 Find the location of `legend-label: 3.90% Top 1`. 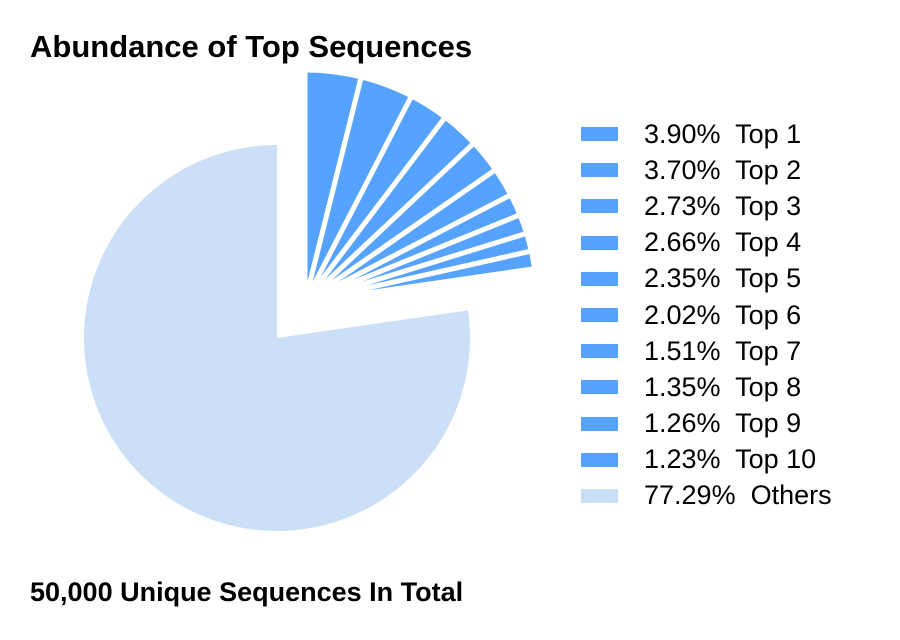

legend-label: 3.90% Top 1 is located at coordinates (723, 133).